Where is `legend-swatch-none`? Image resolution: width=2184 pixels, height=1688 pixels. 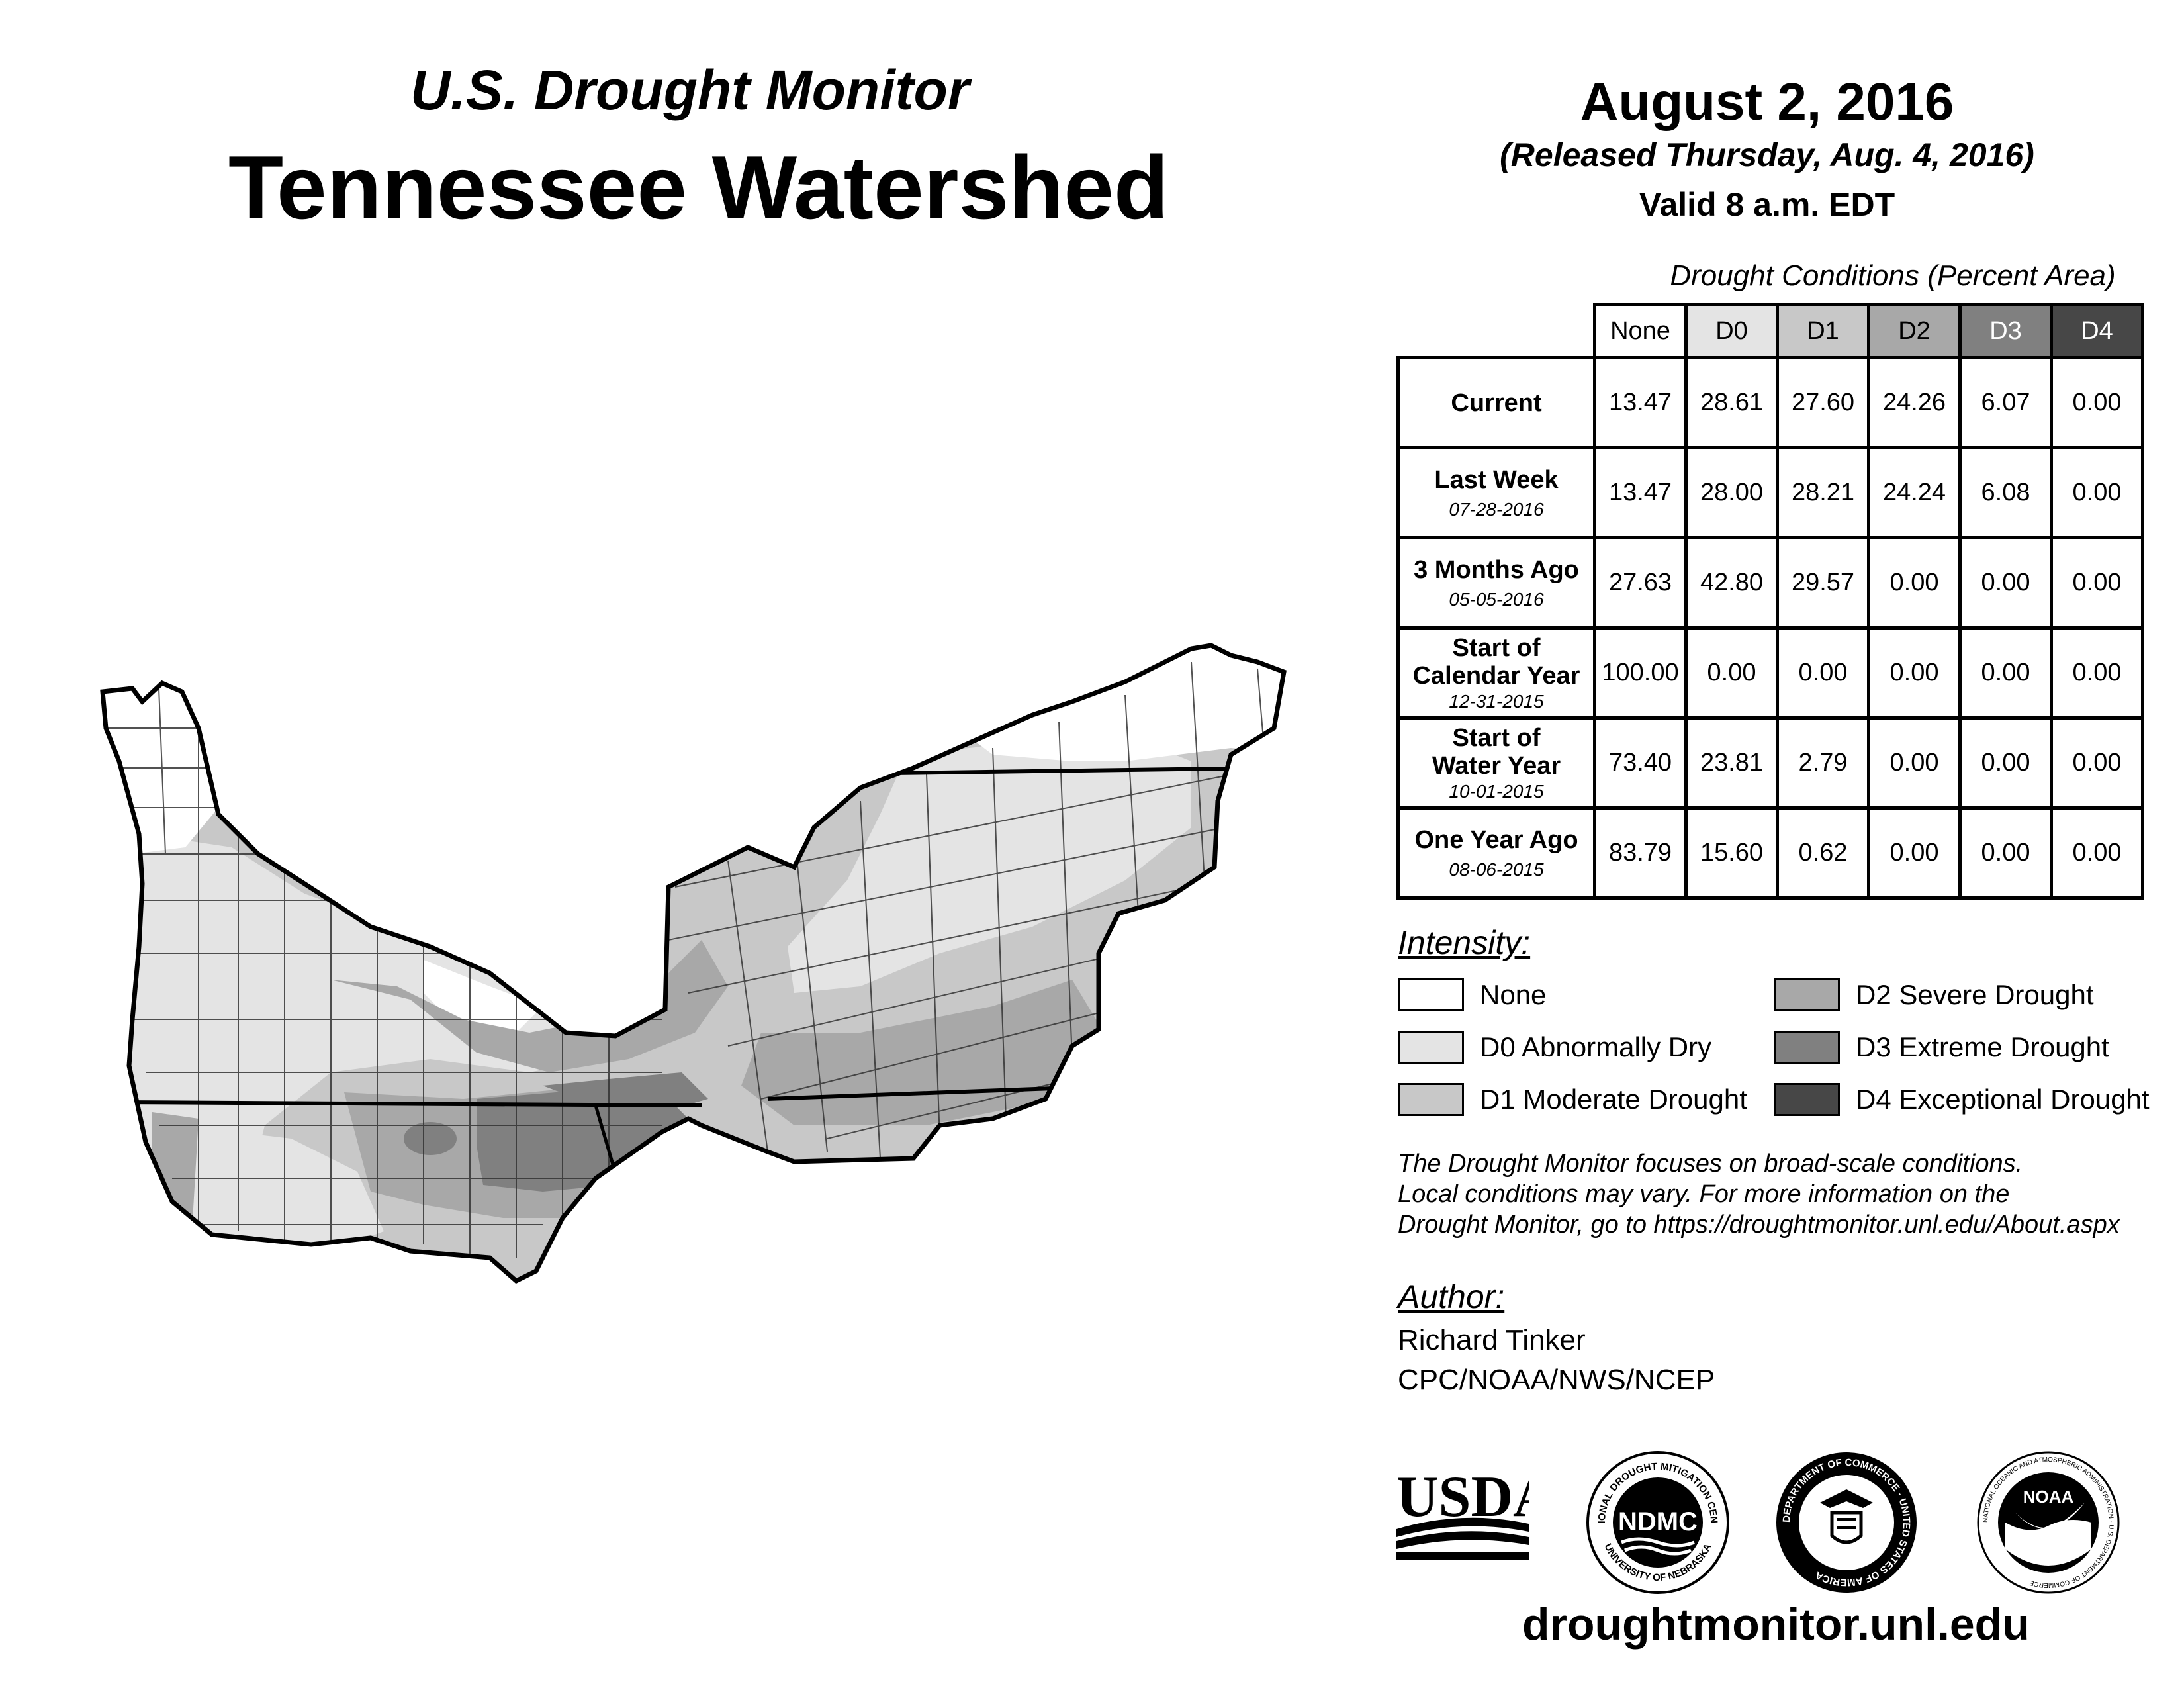 legend-swatch-none is located at coordinates (1431, 994).